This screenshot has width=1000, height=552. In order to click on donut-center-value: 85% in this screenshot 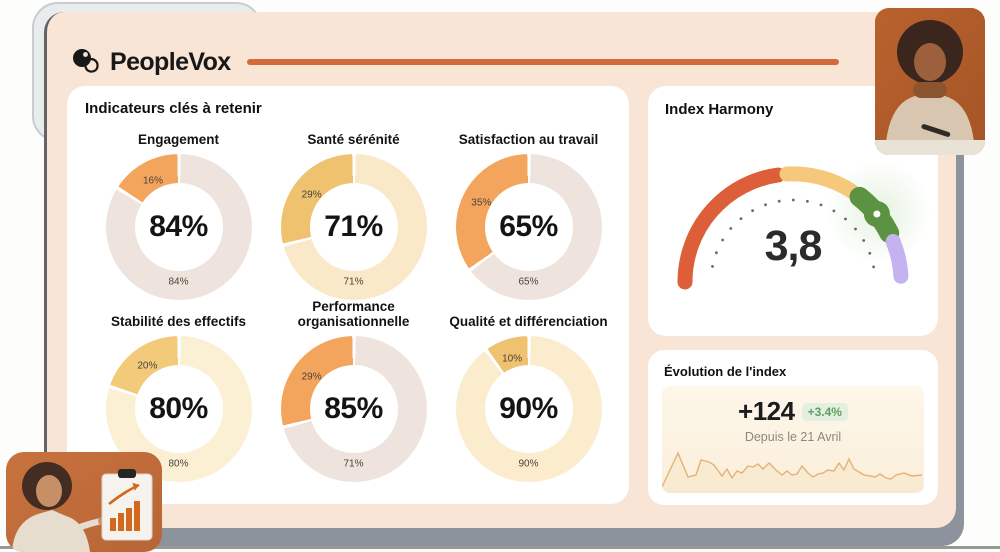, I will do `click(353, 408)`.